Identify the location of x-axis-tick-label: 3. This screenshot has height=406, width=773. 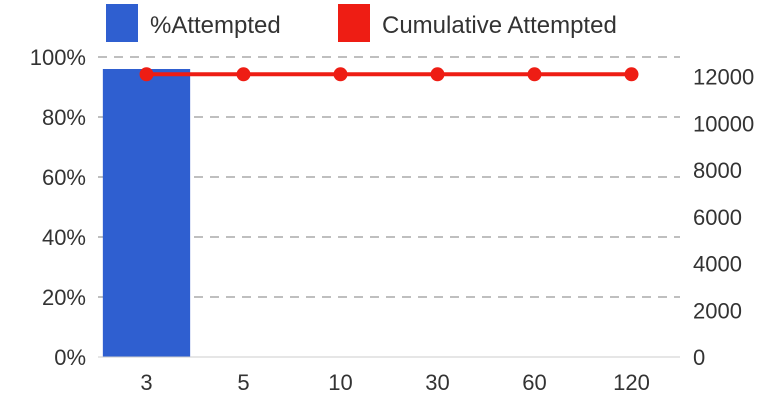
(146, 382).